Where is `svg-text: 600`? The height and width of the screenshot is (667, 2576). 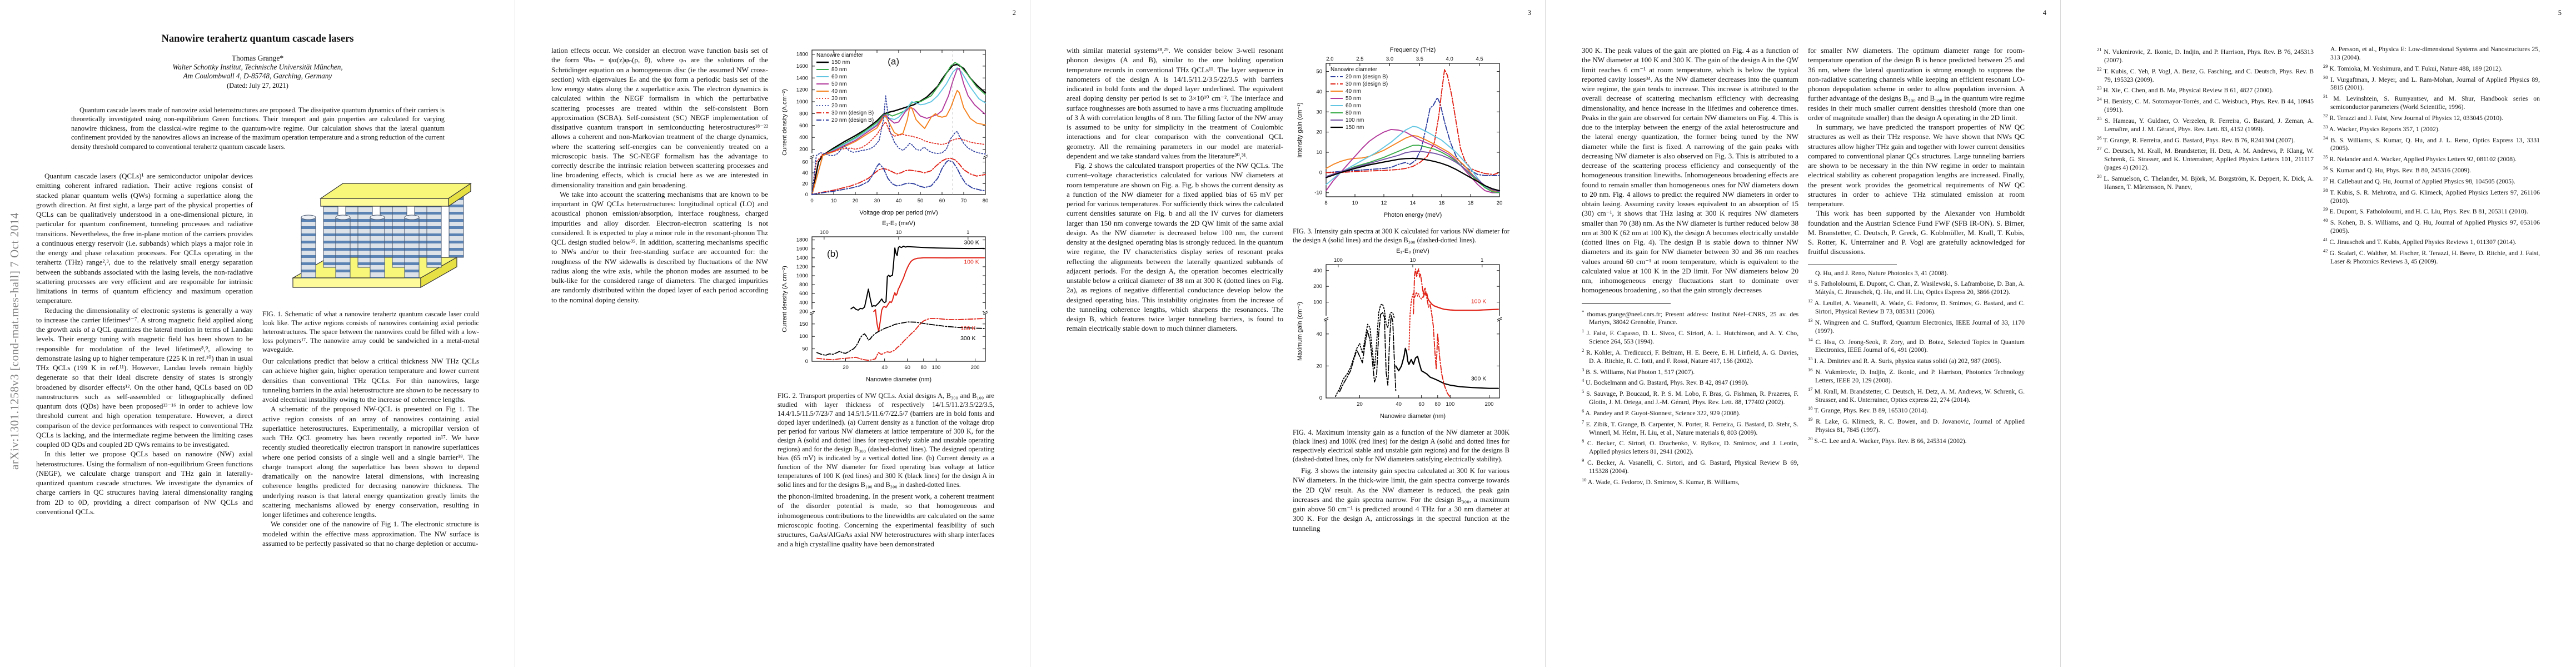 svg-text: 600 is located at coordinates (803, 294).